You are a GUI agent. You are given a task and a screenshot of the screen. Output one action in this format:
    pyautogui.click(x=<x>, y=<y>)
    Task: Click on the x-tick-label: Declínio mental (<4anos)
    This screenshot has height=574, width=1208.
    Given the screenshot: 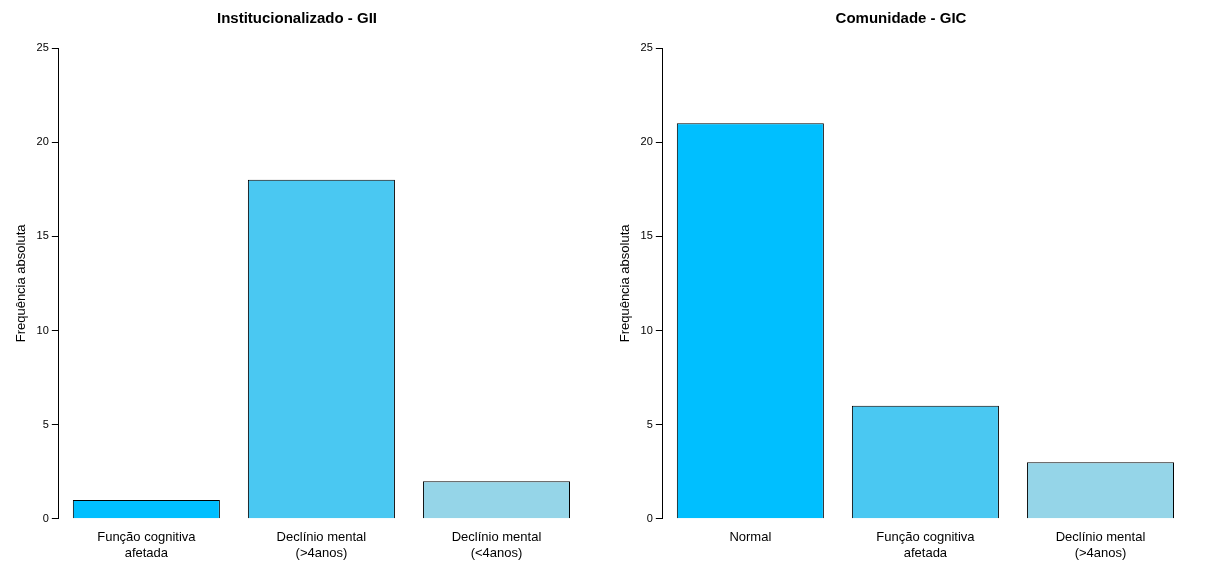 What is the action you would take?
    pyautogui.click(x=496, y=544)
    